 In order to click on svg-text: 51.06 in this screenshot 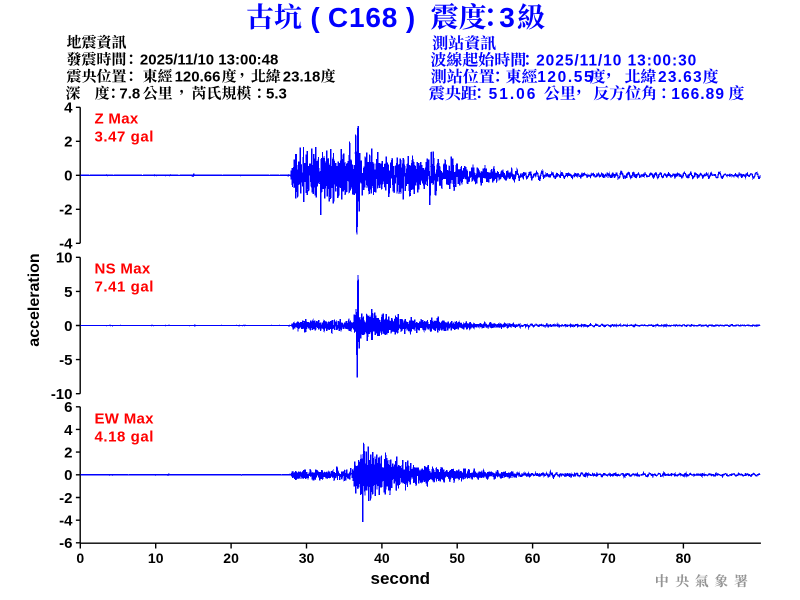, I will do `click(513, 94)`.